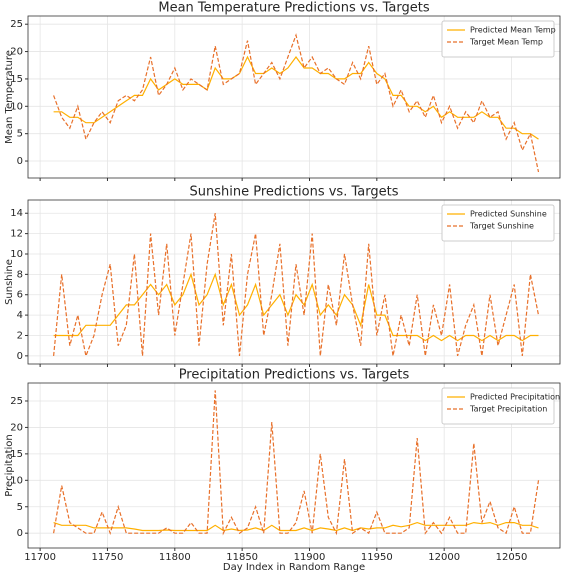 The height and width of the screenshot is (573, 566). What do you see at coordinates (16, 213) in the screenshot?
I see `y-tick-label: 14` at bounding box center [16, 213].